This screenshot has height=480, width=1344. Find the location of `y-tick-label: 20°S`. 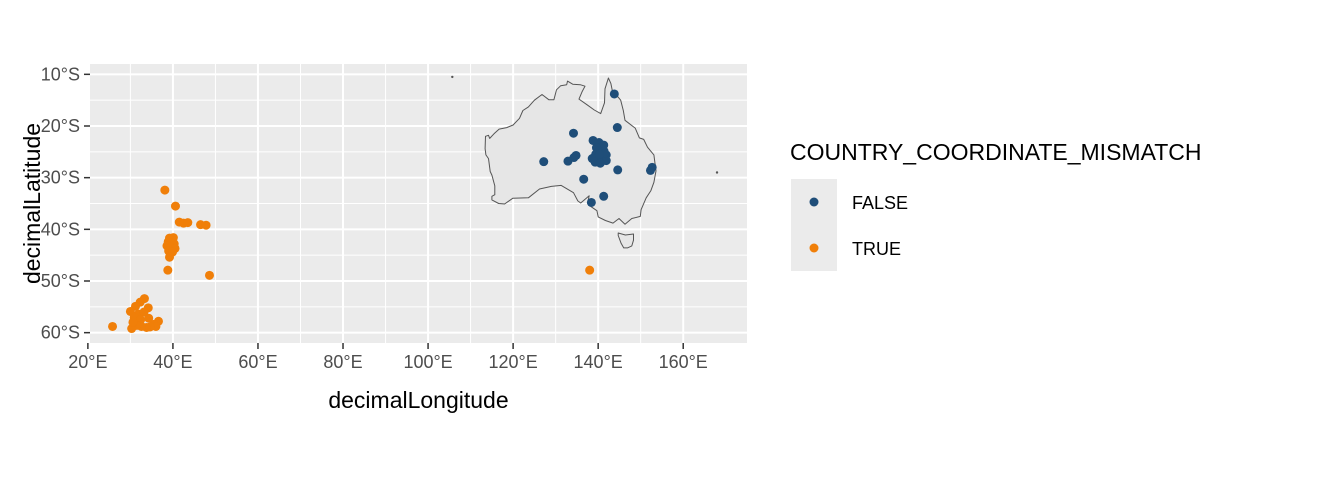

y-tick-label: 20°S is located at coordinates (60, 126).